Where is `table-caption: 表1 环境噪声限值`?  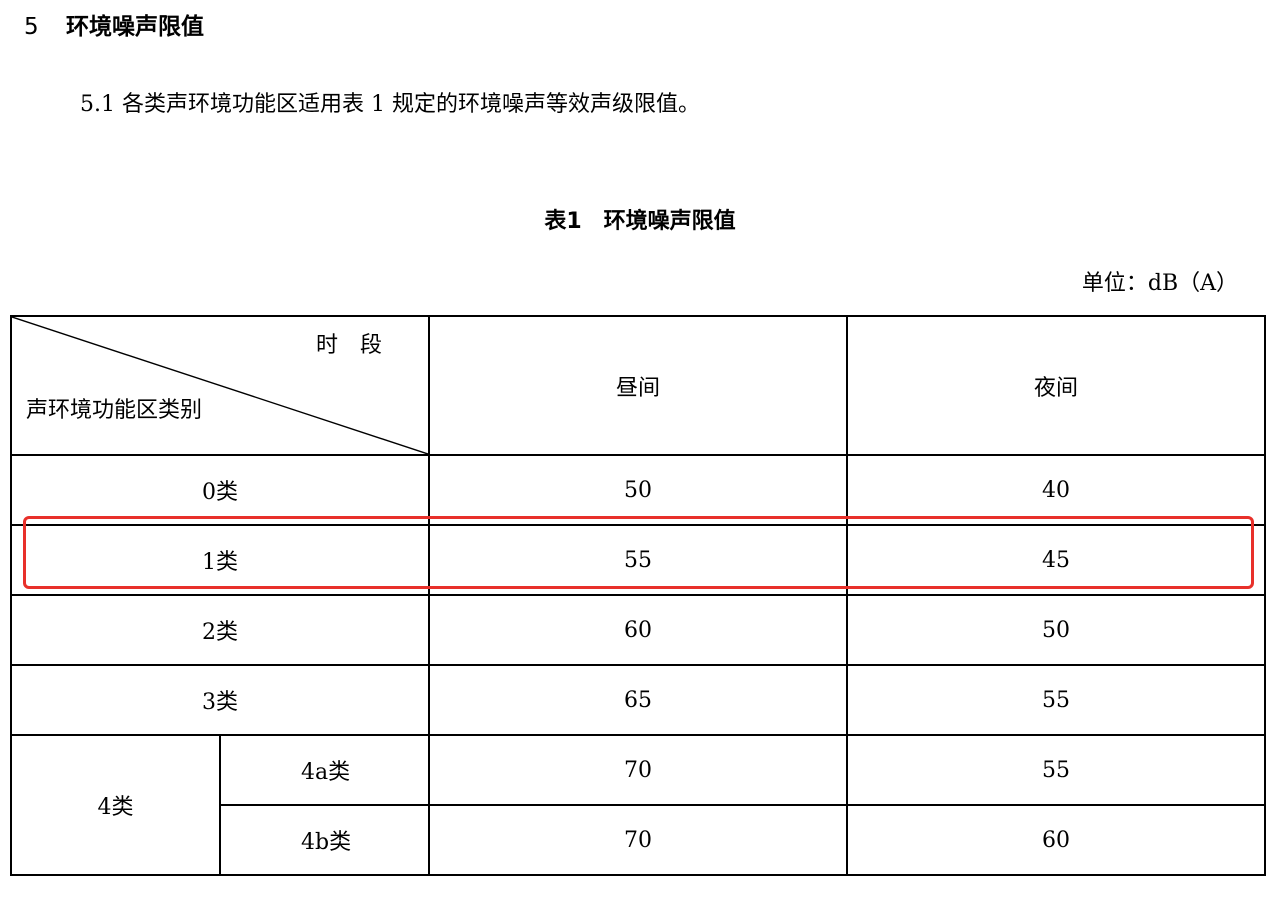 table-caption: 表1 环境噪声限值 is located at coordinates (640, 221).